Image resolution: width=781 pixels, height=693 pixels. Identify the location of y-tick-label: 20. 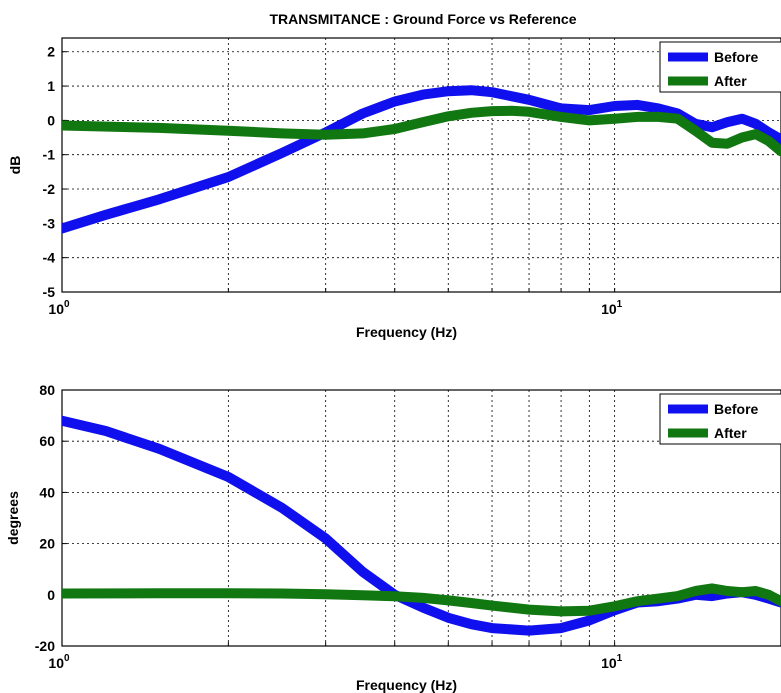
(47, 544).